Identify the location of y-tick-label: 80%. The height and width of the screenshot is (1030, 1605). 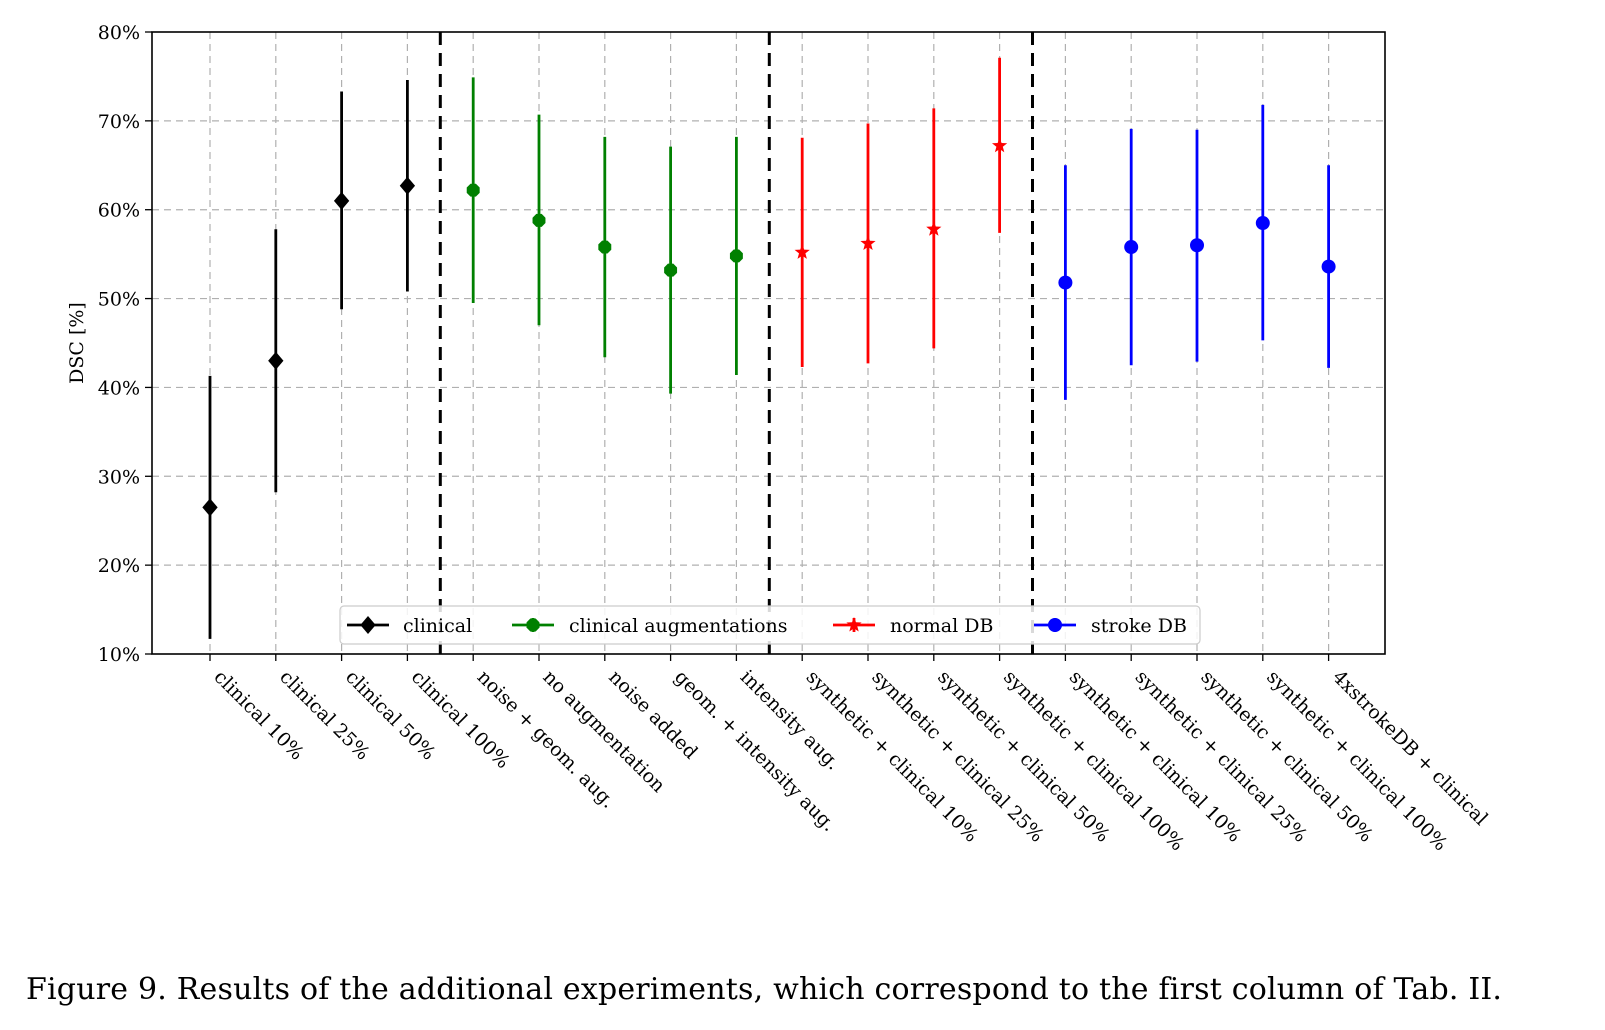
(119, 33).